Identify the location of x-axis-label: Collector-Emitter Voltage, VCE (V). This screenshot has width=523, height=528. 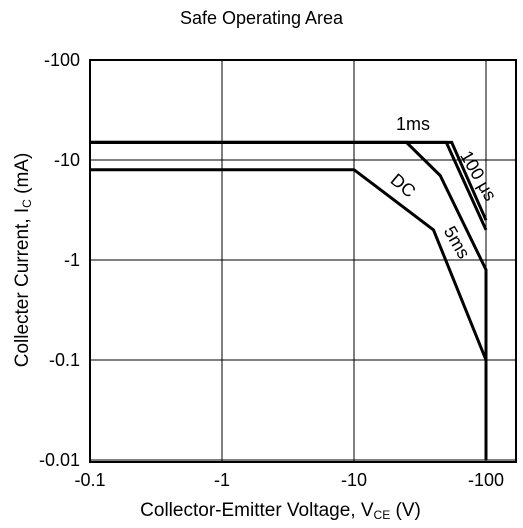
(280, 511).